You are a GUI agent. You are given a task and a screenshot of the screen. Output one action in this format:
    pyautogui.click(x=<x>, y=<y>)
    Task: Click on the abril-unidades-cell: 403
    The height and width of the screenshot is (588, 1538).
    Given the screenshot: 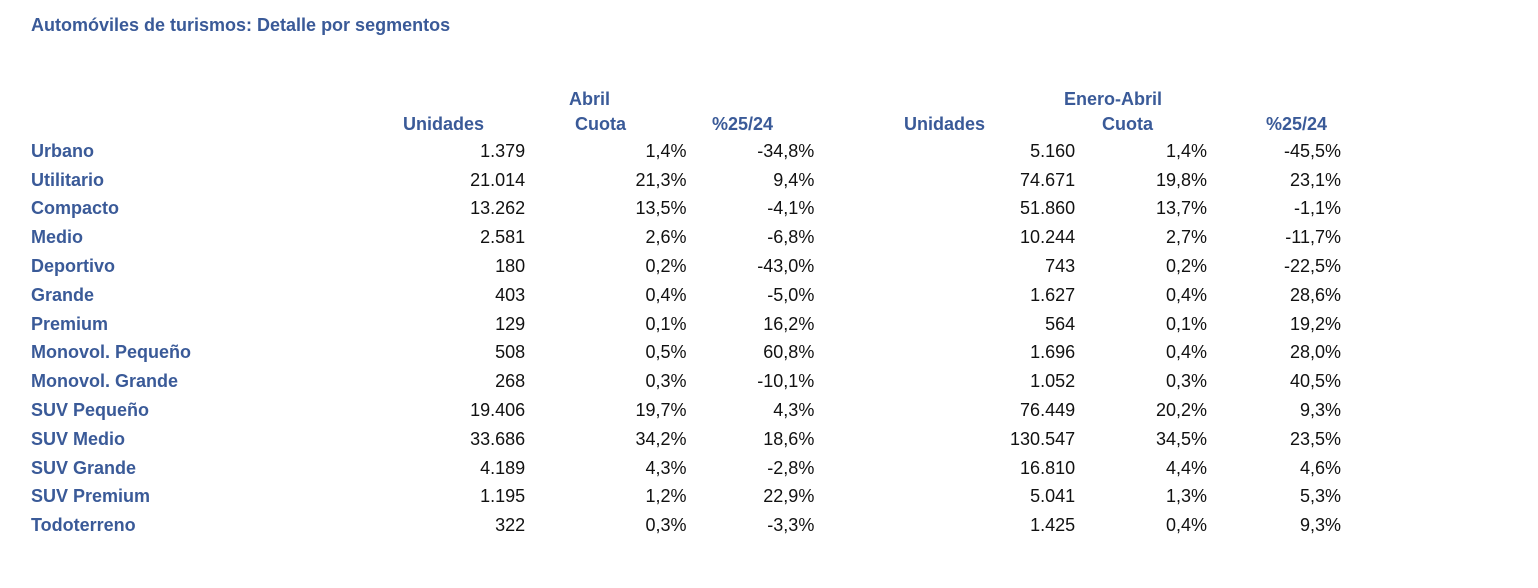 What is the action you would take?
    pyautogui.click(x=510, y=294)
    